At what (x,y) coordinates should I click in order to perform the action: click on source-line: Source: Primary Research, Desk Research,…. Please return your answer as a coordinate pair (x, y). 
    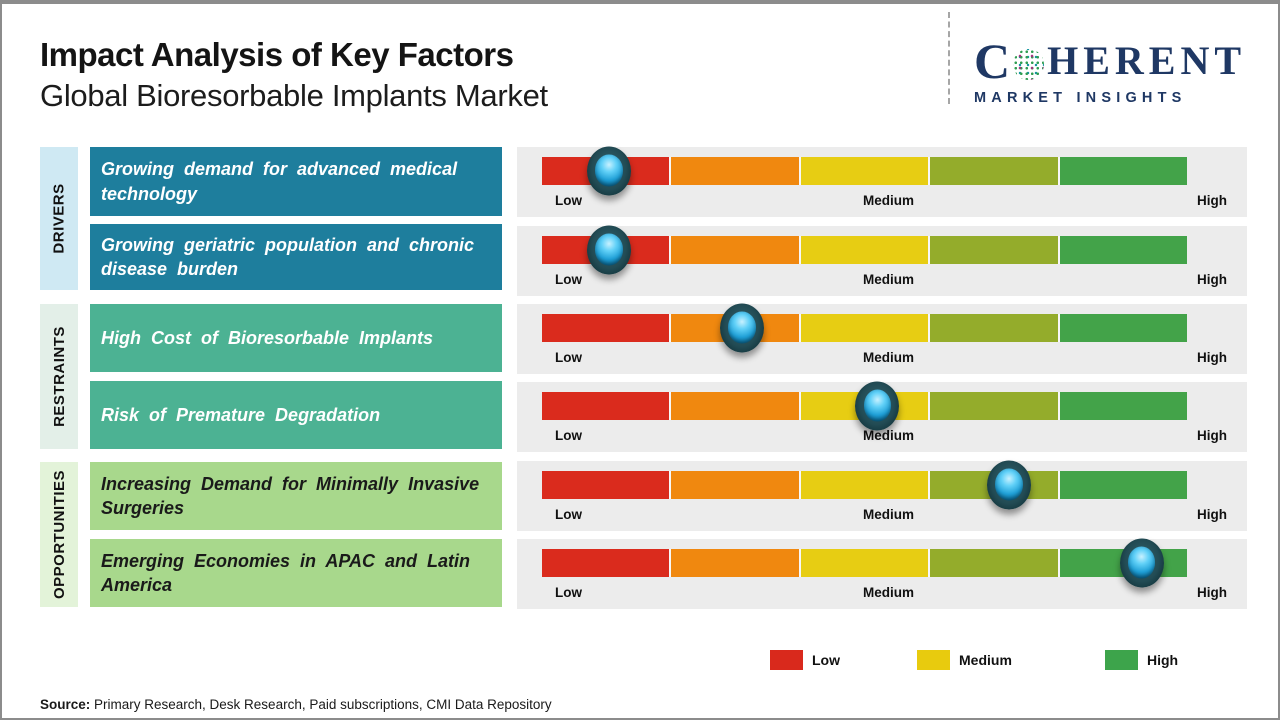
    Looking at the image, I should click on (296, 704).